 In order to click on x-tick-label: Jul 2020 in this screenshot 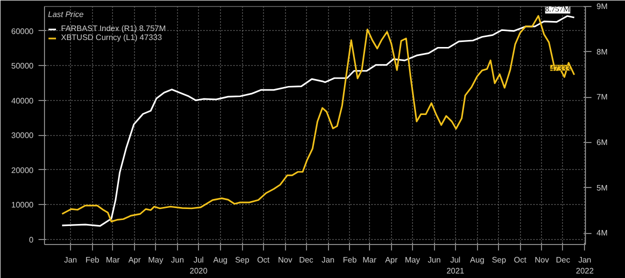, I will do `click(199, 266)`.